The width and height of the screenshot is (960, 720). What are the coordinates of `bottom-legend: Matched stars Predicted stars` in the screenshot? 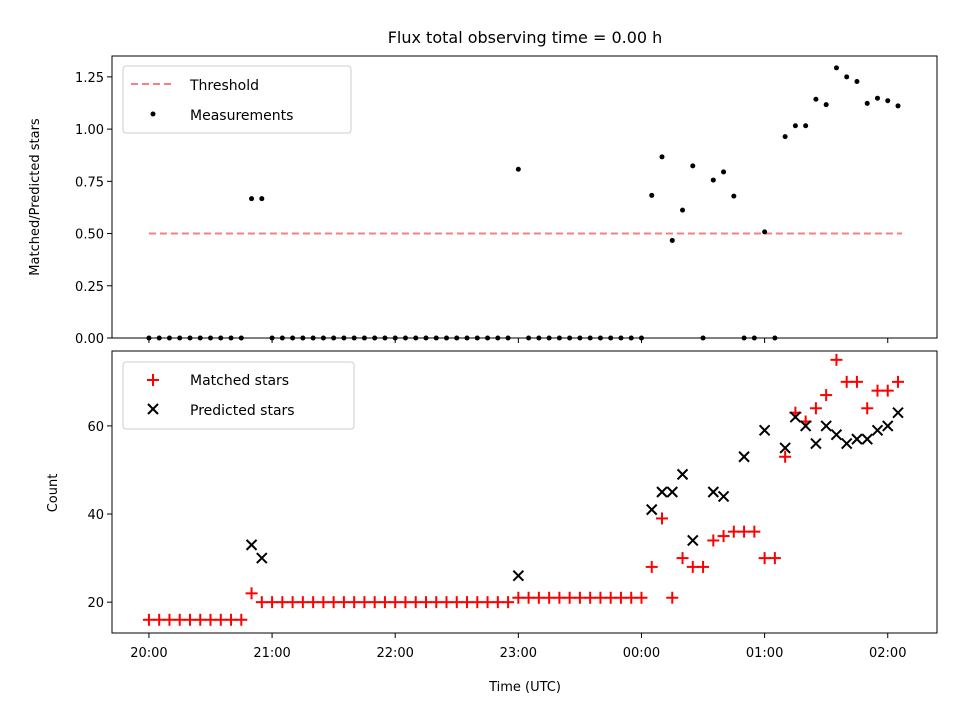 It's located at (238, 395).